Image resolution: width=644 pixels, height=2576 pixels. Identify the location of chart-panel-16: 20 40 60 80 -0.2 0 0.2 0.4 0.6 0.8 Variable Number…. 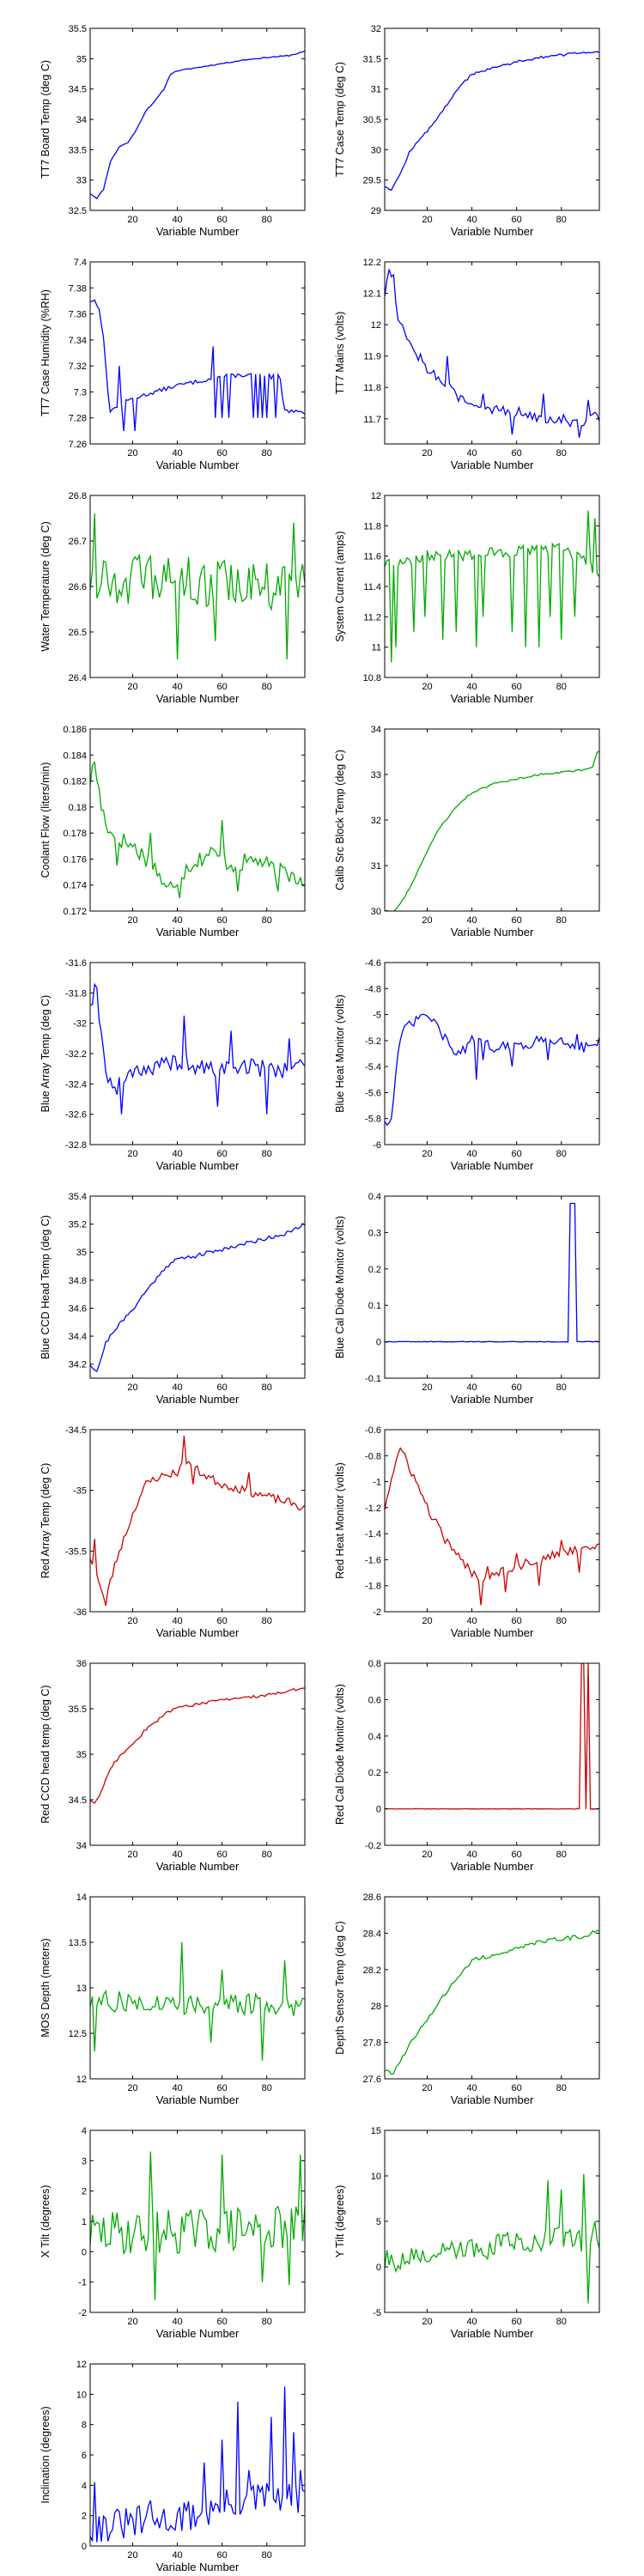
(467, 1766).